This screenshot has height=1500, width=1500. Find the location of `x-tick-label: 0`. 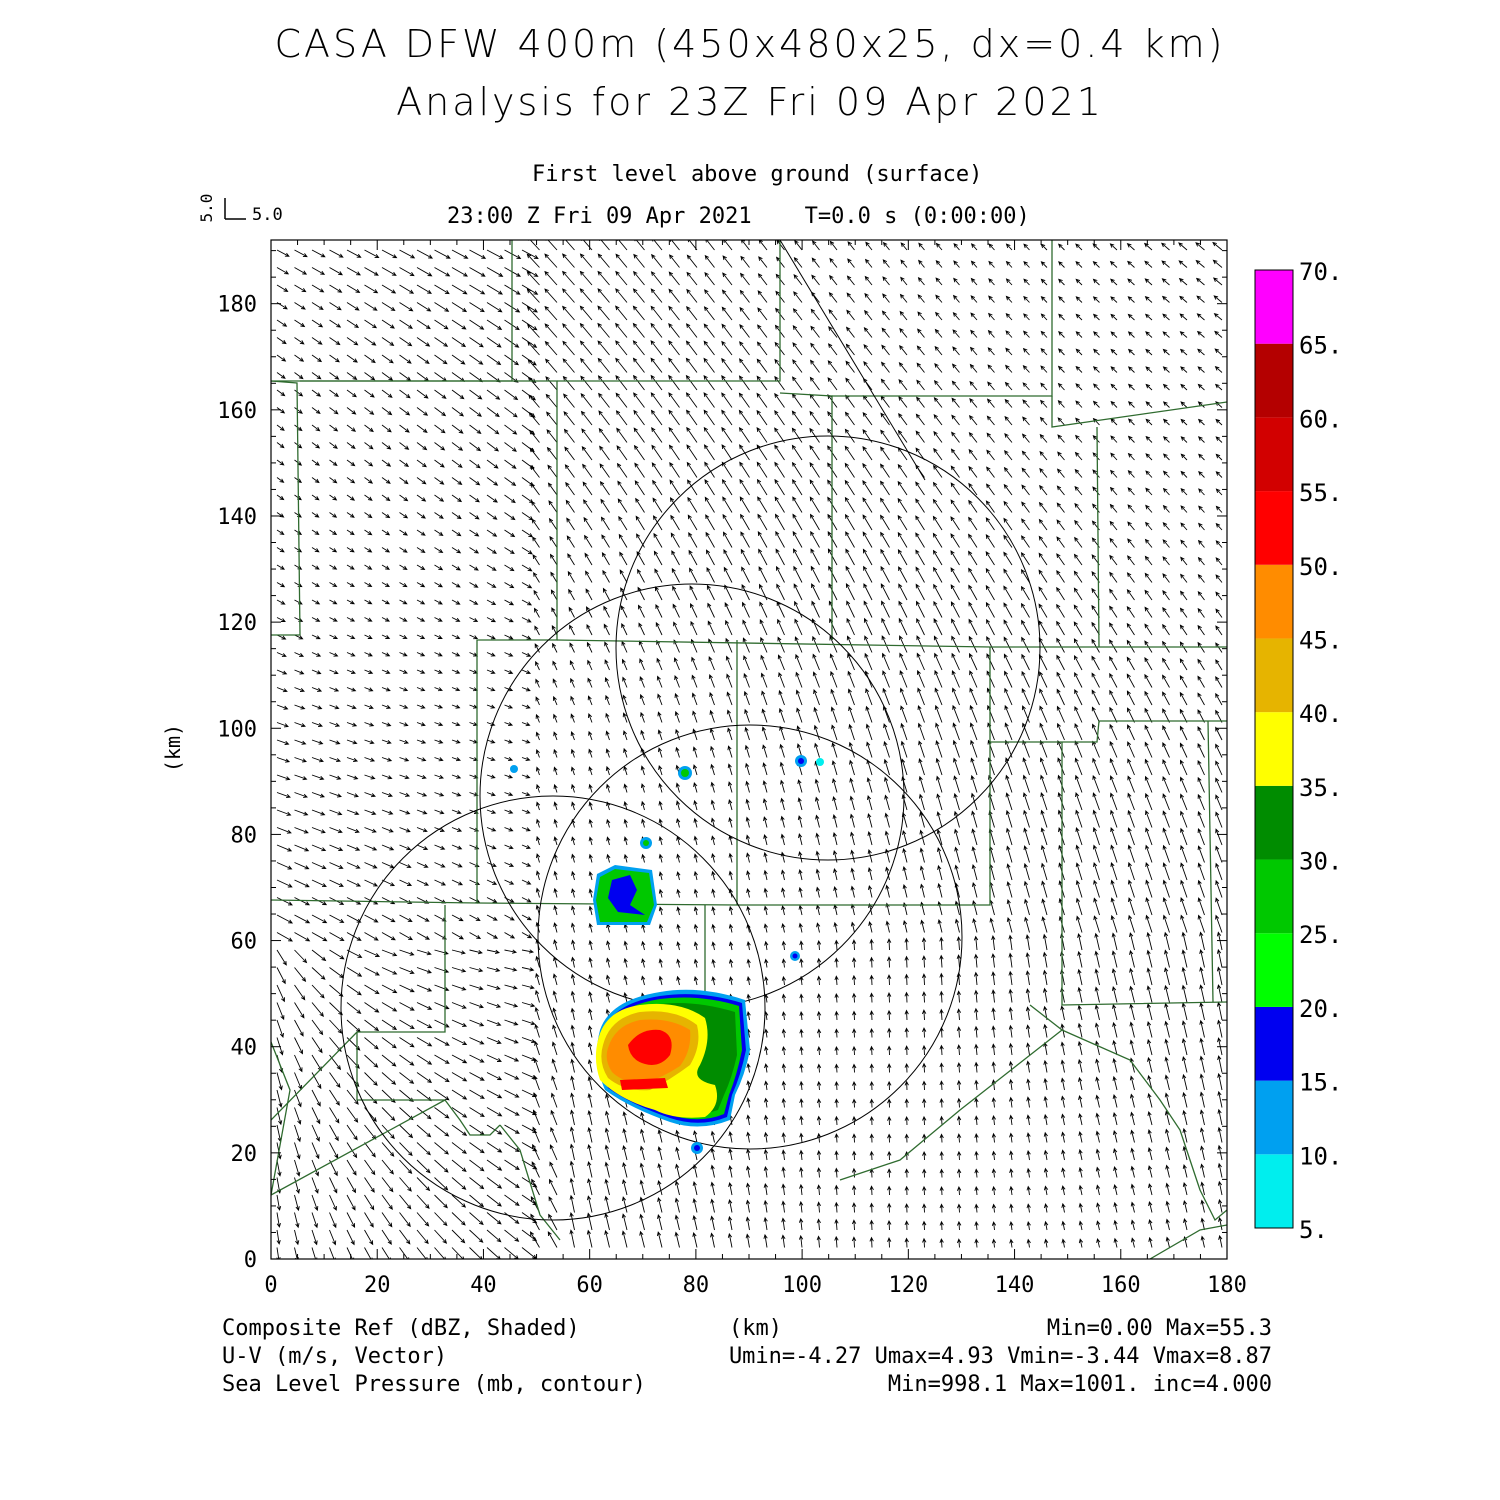

x-tick-label: 0 is located at coordinates (270, 1285).